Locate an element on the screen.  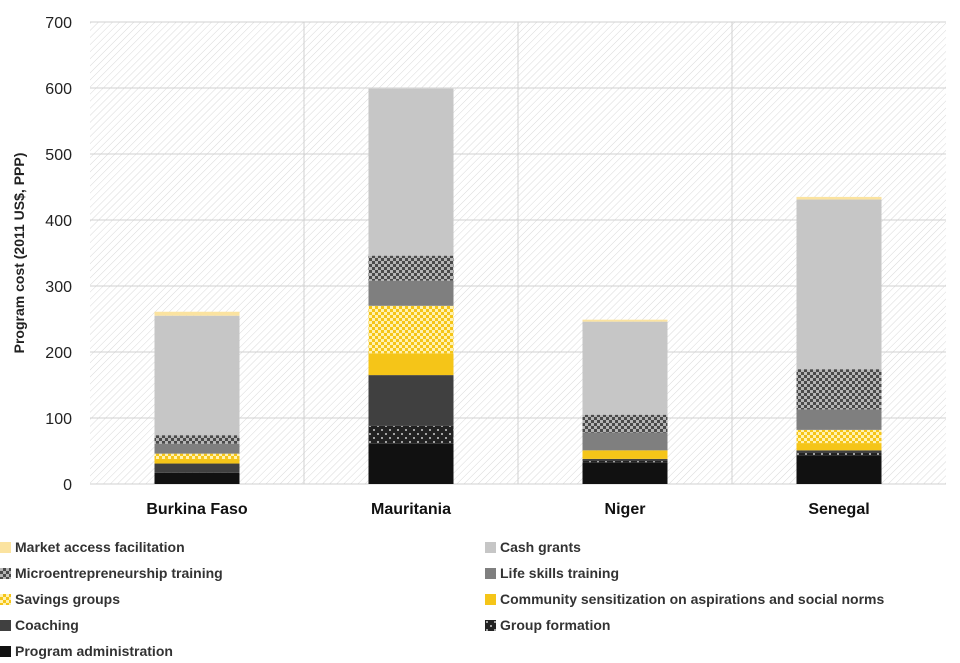
y-tick-label: 300 is located at coordinates (58, 287).